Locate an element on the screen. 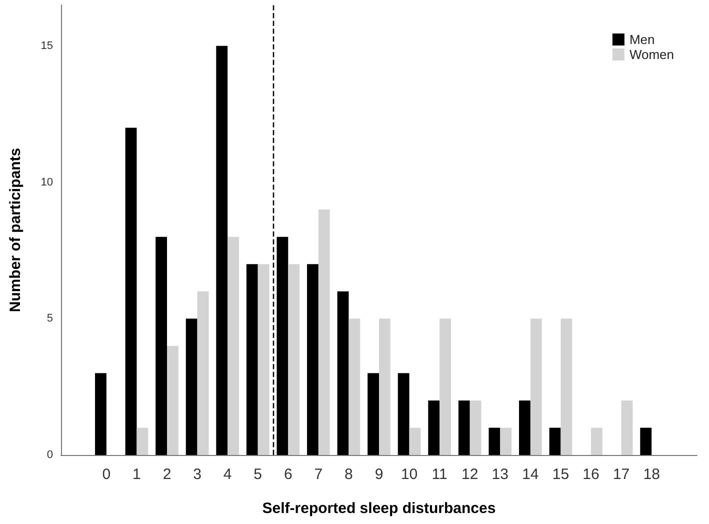 Image resolution: width=709 pixels, height=524 pixels. x-tick-label: 0 is located at coordinates (106, 474).